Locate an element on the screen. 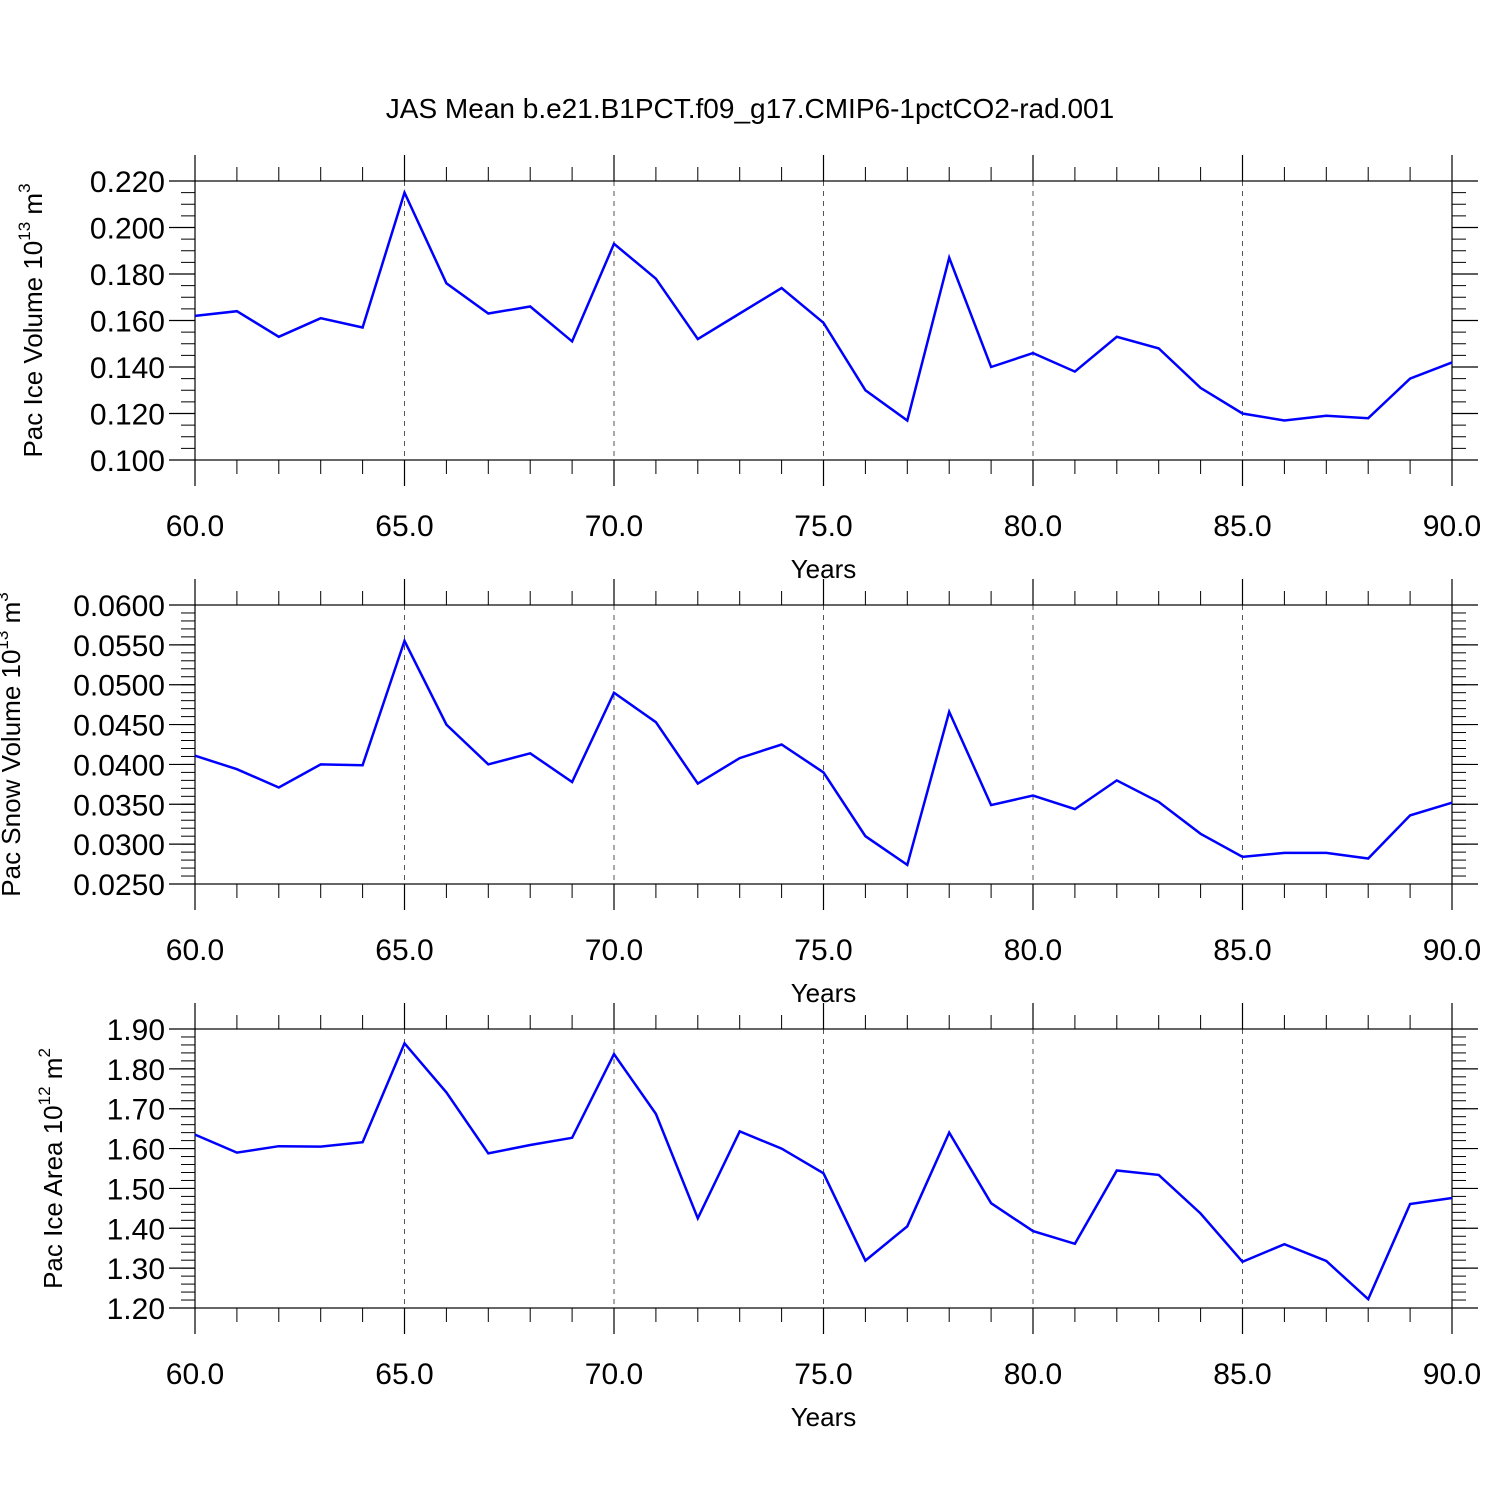  y-tick-label: 1.70 is located at coordinates (136, 1110).